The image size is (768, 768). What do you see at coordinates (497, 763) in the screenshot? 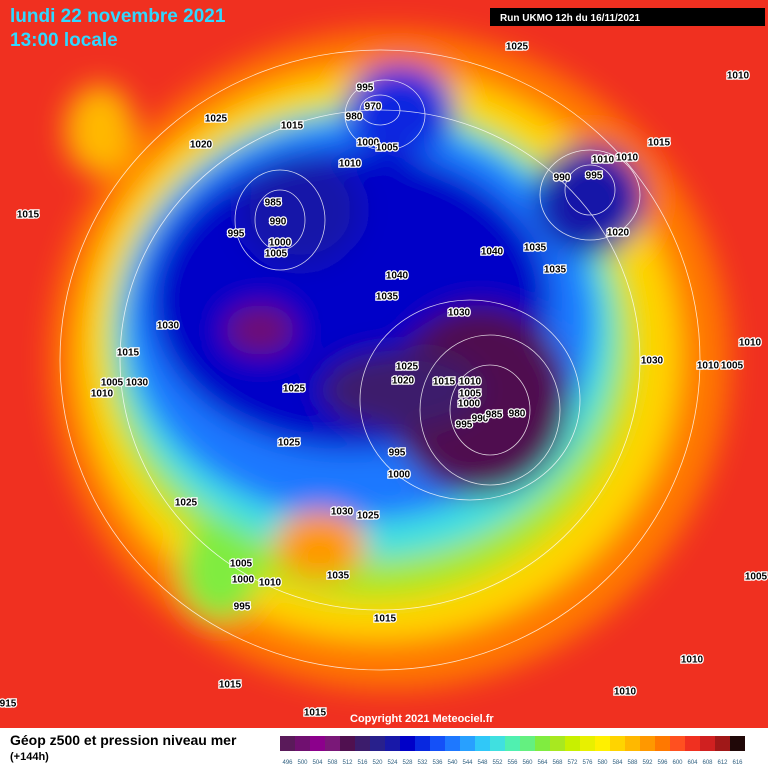
I see `scale-label: 552` at bounding box center [497, 763].